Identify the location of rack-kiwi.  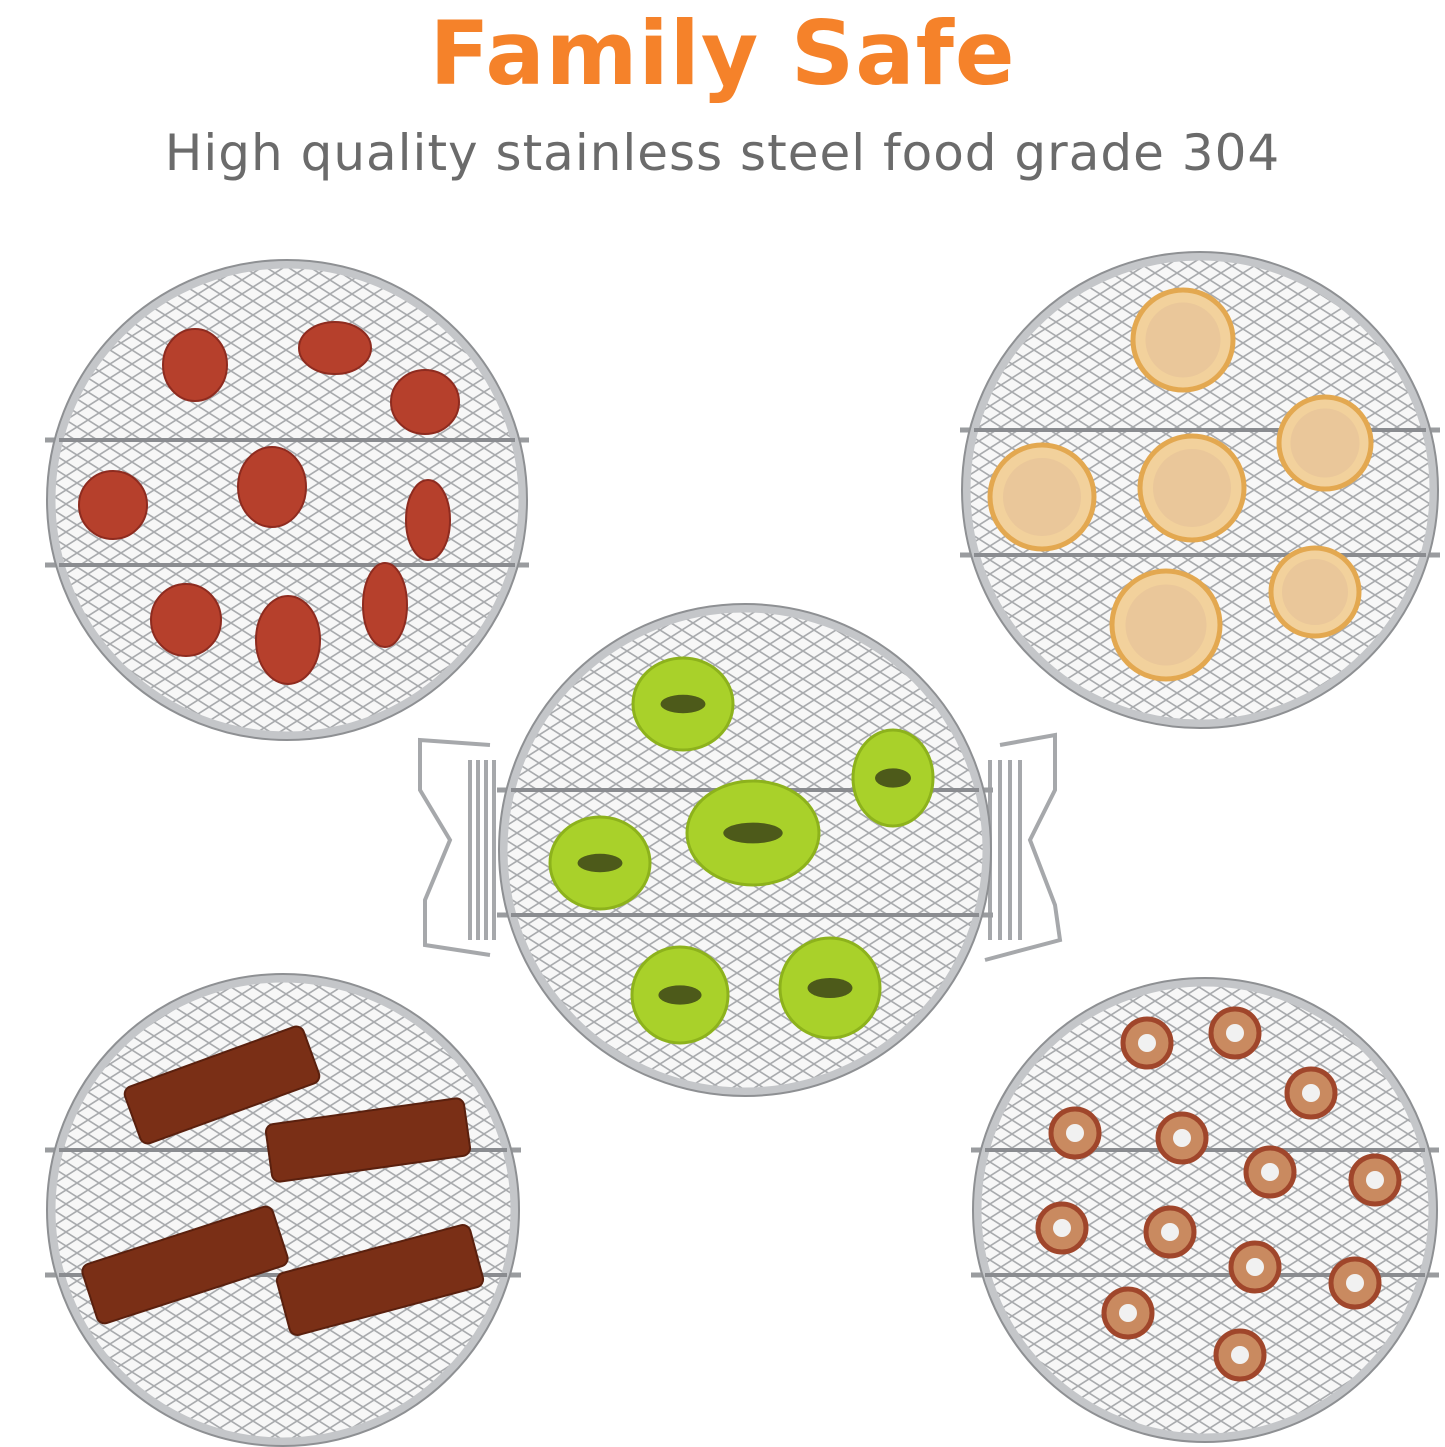
(745, 850).